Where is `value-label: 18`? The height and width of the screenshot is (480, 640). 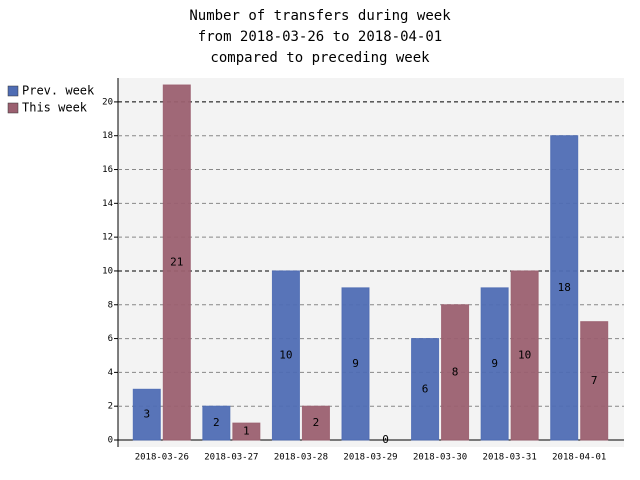 value-label: 18 is located at coordinates (564, 287).